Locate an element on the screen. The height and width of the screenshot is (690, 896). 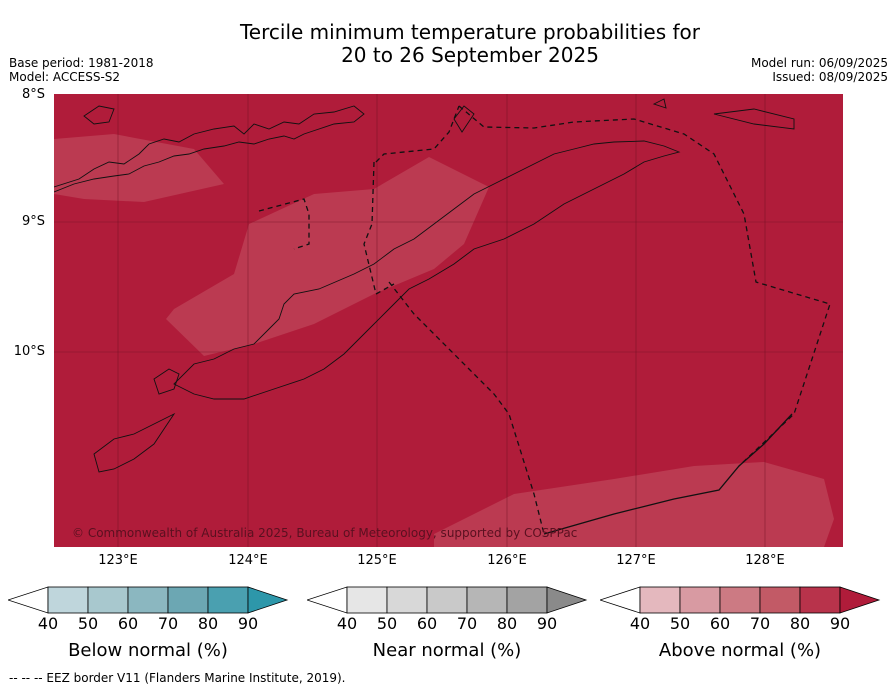
lon-label-127e: 127°E is located at coordinates (636, 560).